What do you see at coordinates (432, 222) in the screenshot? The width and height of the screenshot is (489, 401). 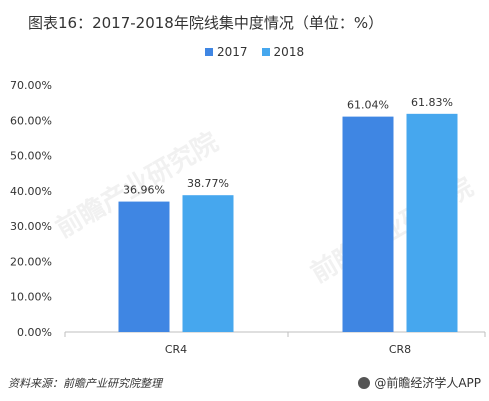 I see `bar-2018-CR8` at bounding box center [432, 222].